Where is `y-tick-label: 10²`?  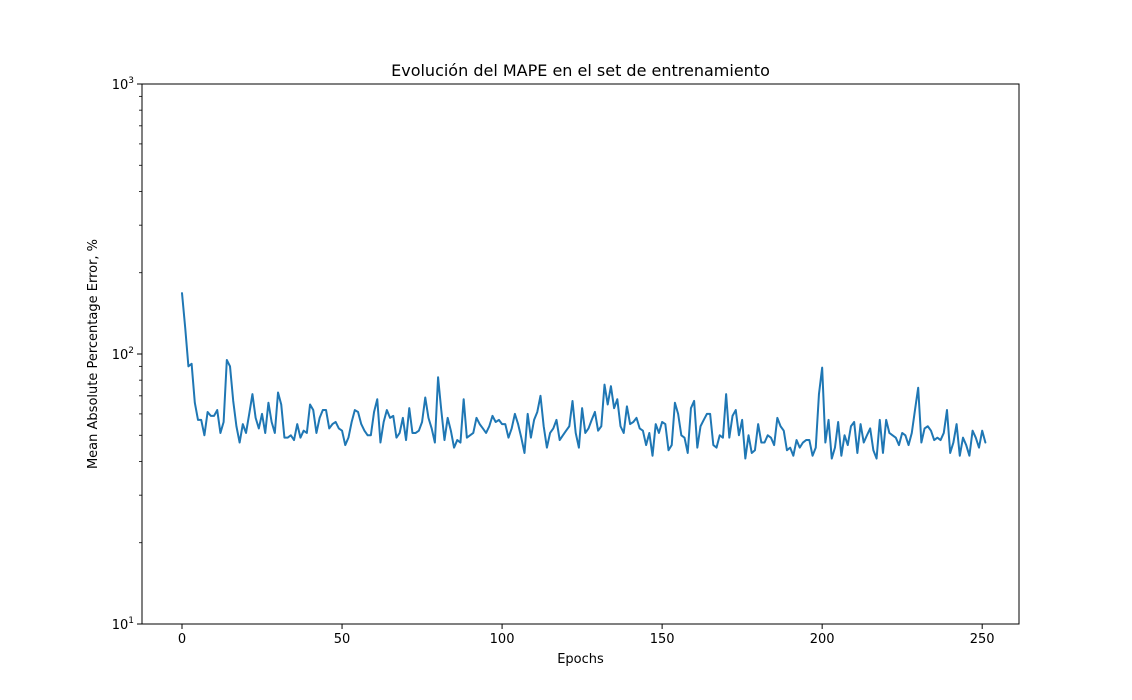
y-tick-label: 10² is located at coordinates (123, 354).